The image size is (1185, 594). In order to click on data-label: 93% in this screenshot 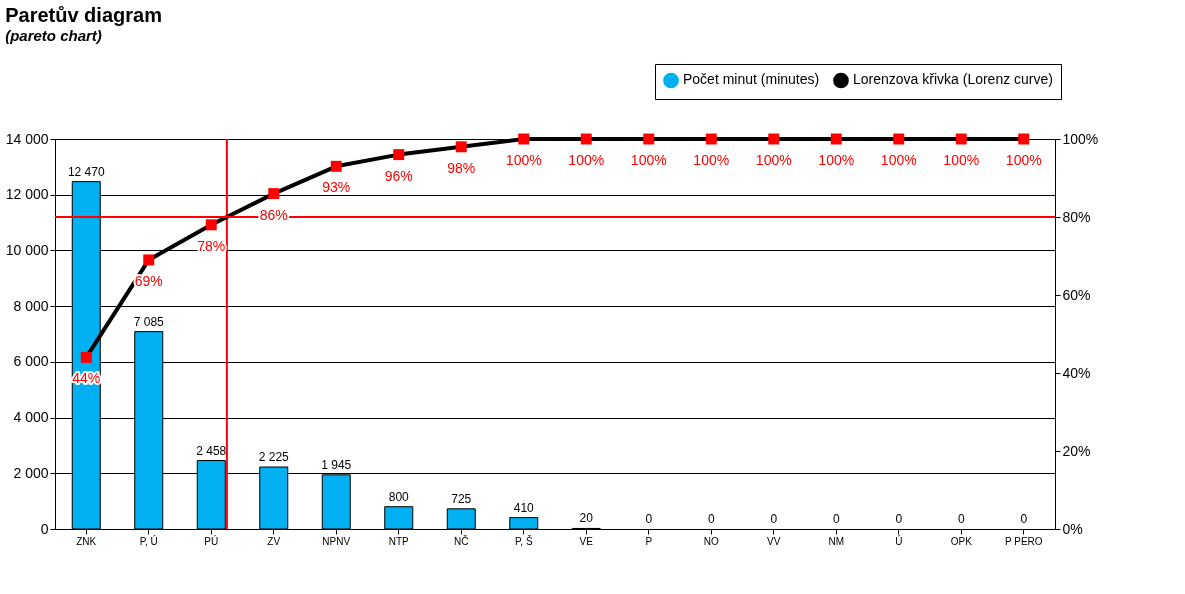, I will do `click(336, 187)`.